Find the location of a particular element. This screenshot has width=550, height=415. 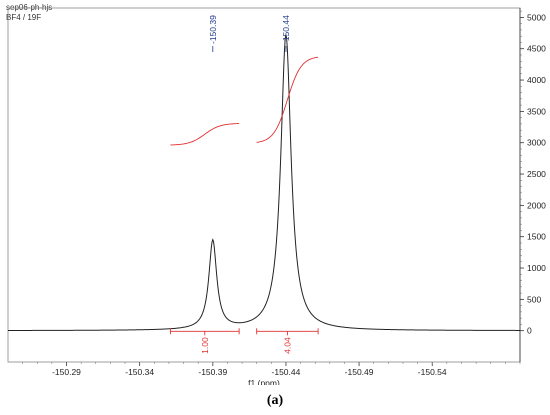

x-tick-label: -150.29 is located at coordinates (66, 372).